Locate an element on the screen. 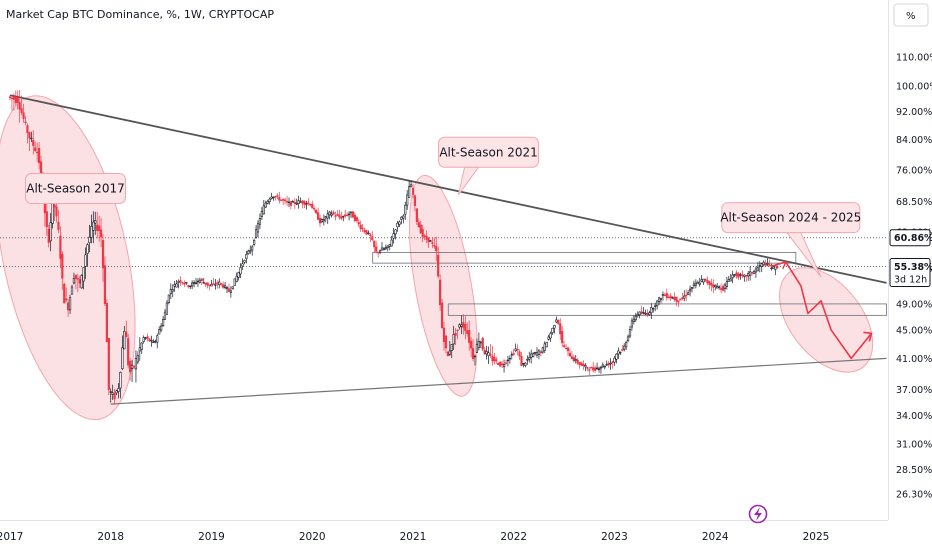 This screenshot has height=550, width=932. price-tick-label: 45.00% is located at coordinates (914, 330).